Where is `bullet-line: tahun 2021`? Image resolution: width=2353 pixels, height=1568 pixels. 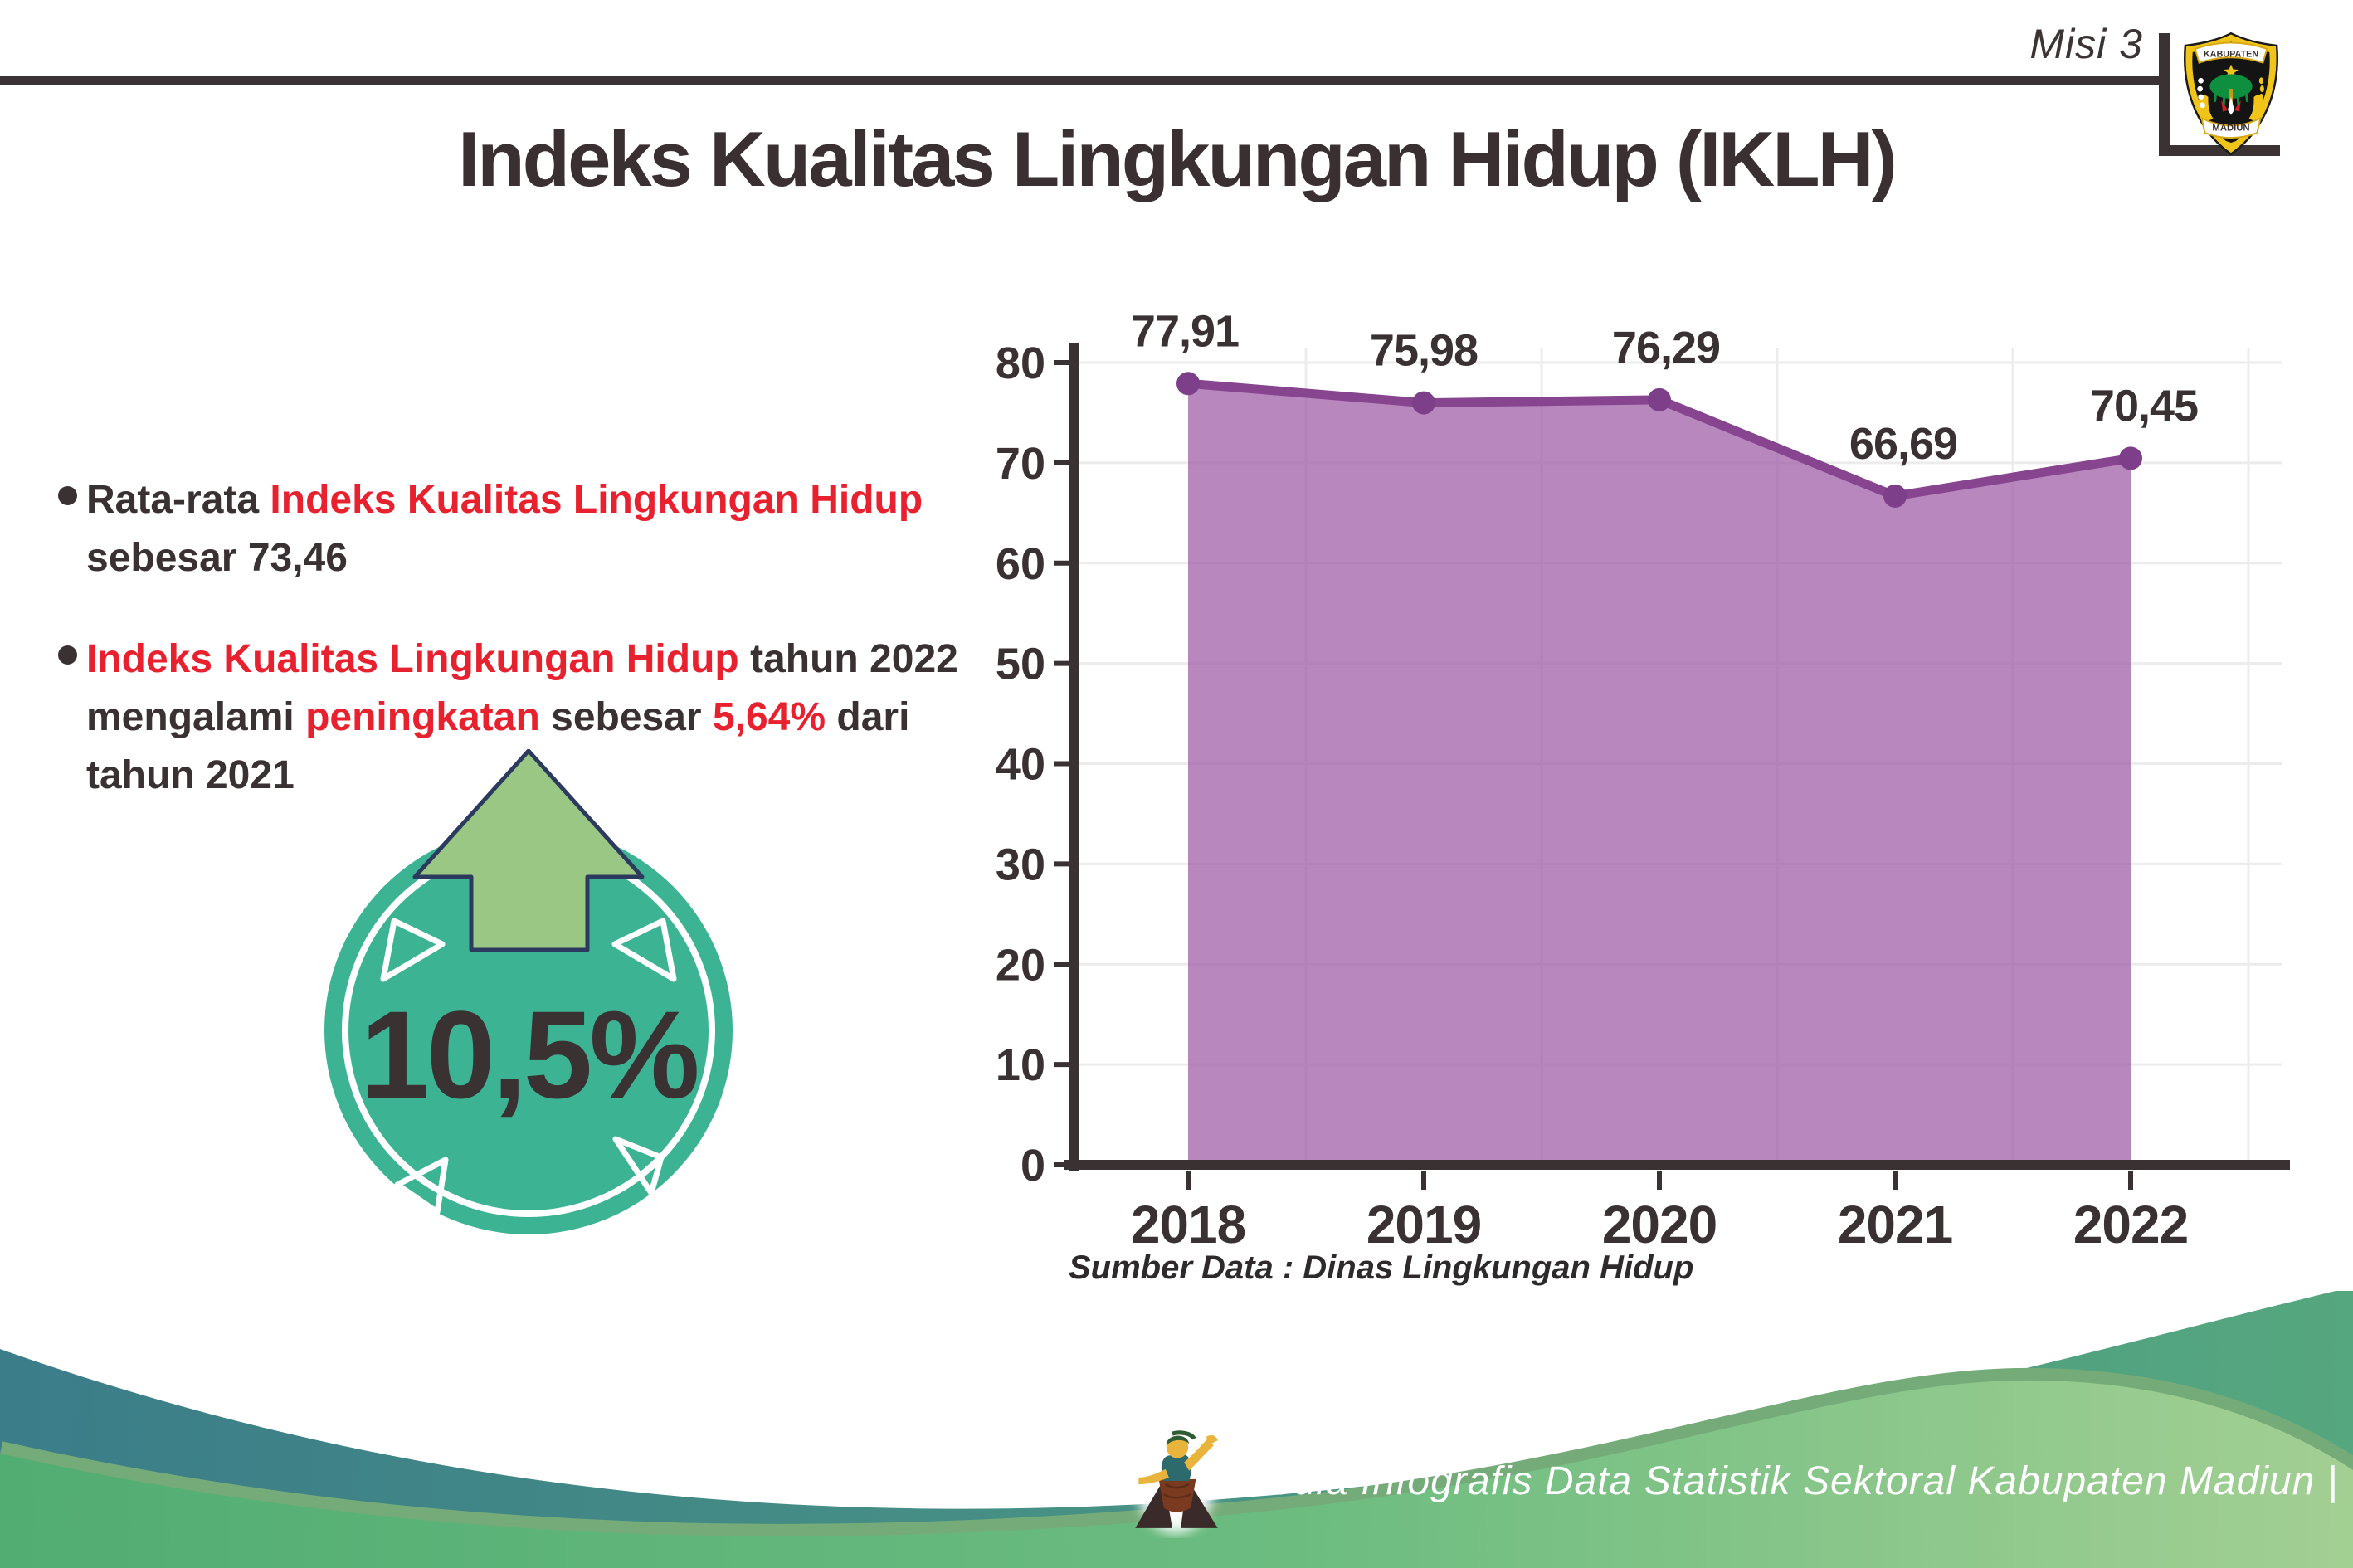
bullet-line: tahun 2021 is located at coordinates (522, 776).